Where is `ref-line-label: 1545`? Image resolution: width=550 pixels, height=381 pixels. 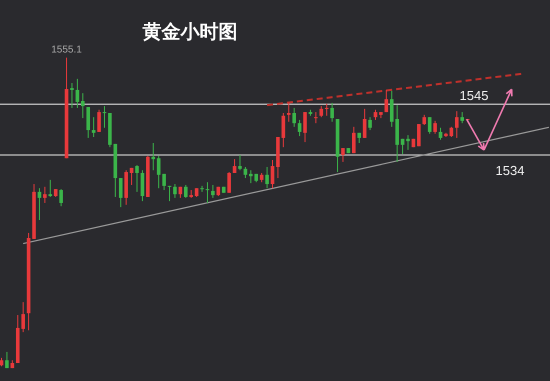 ref-line-label: 1545 is located at coordinates (474, 96).